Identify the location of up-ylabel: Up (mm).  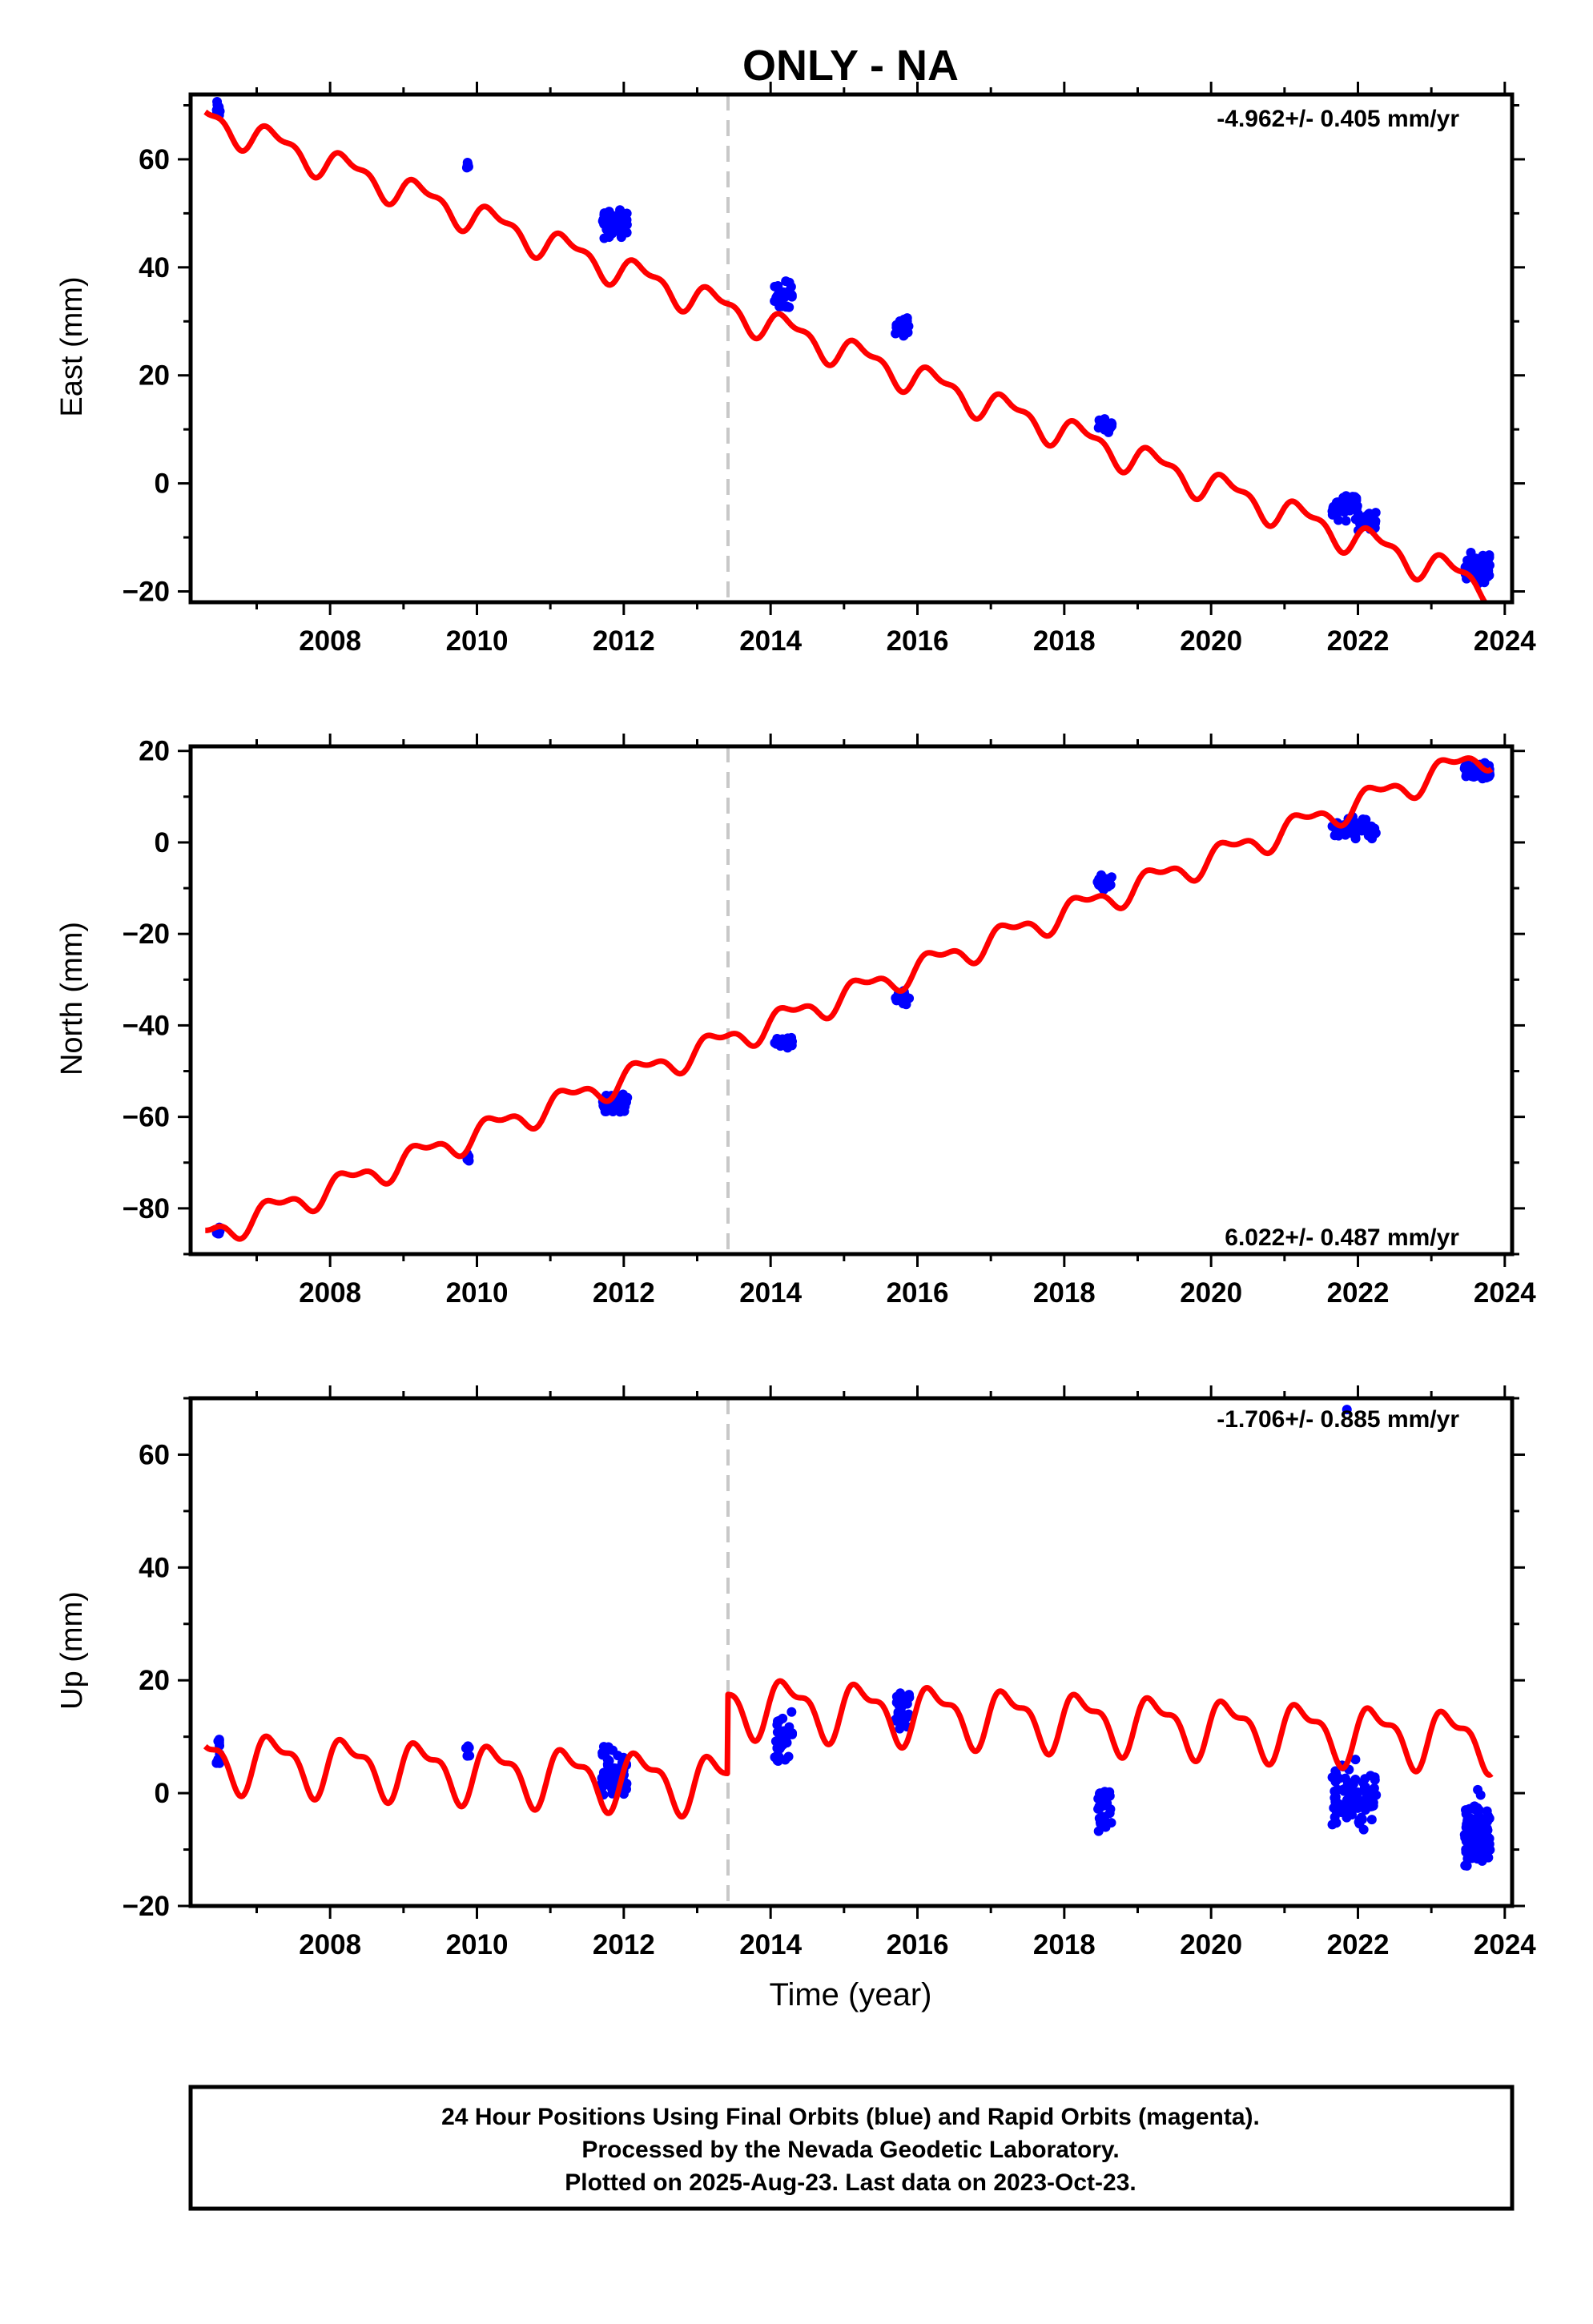
(72, 1650).